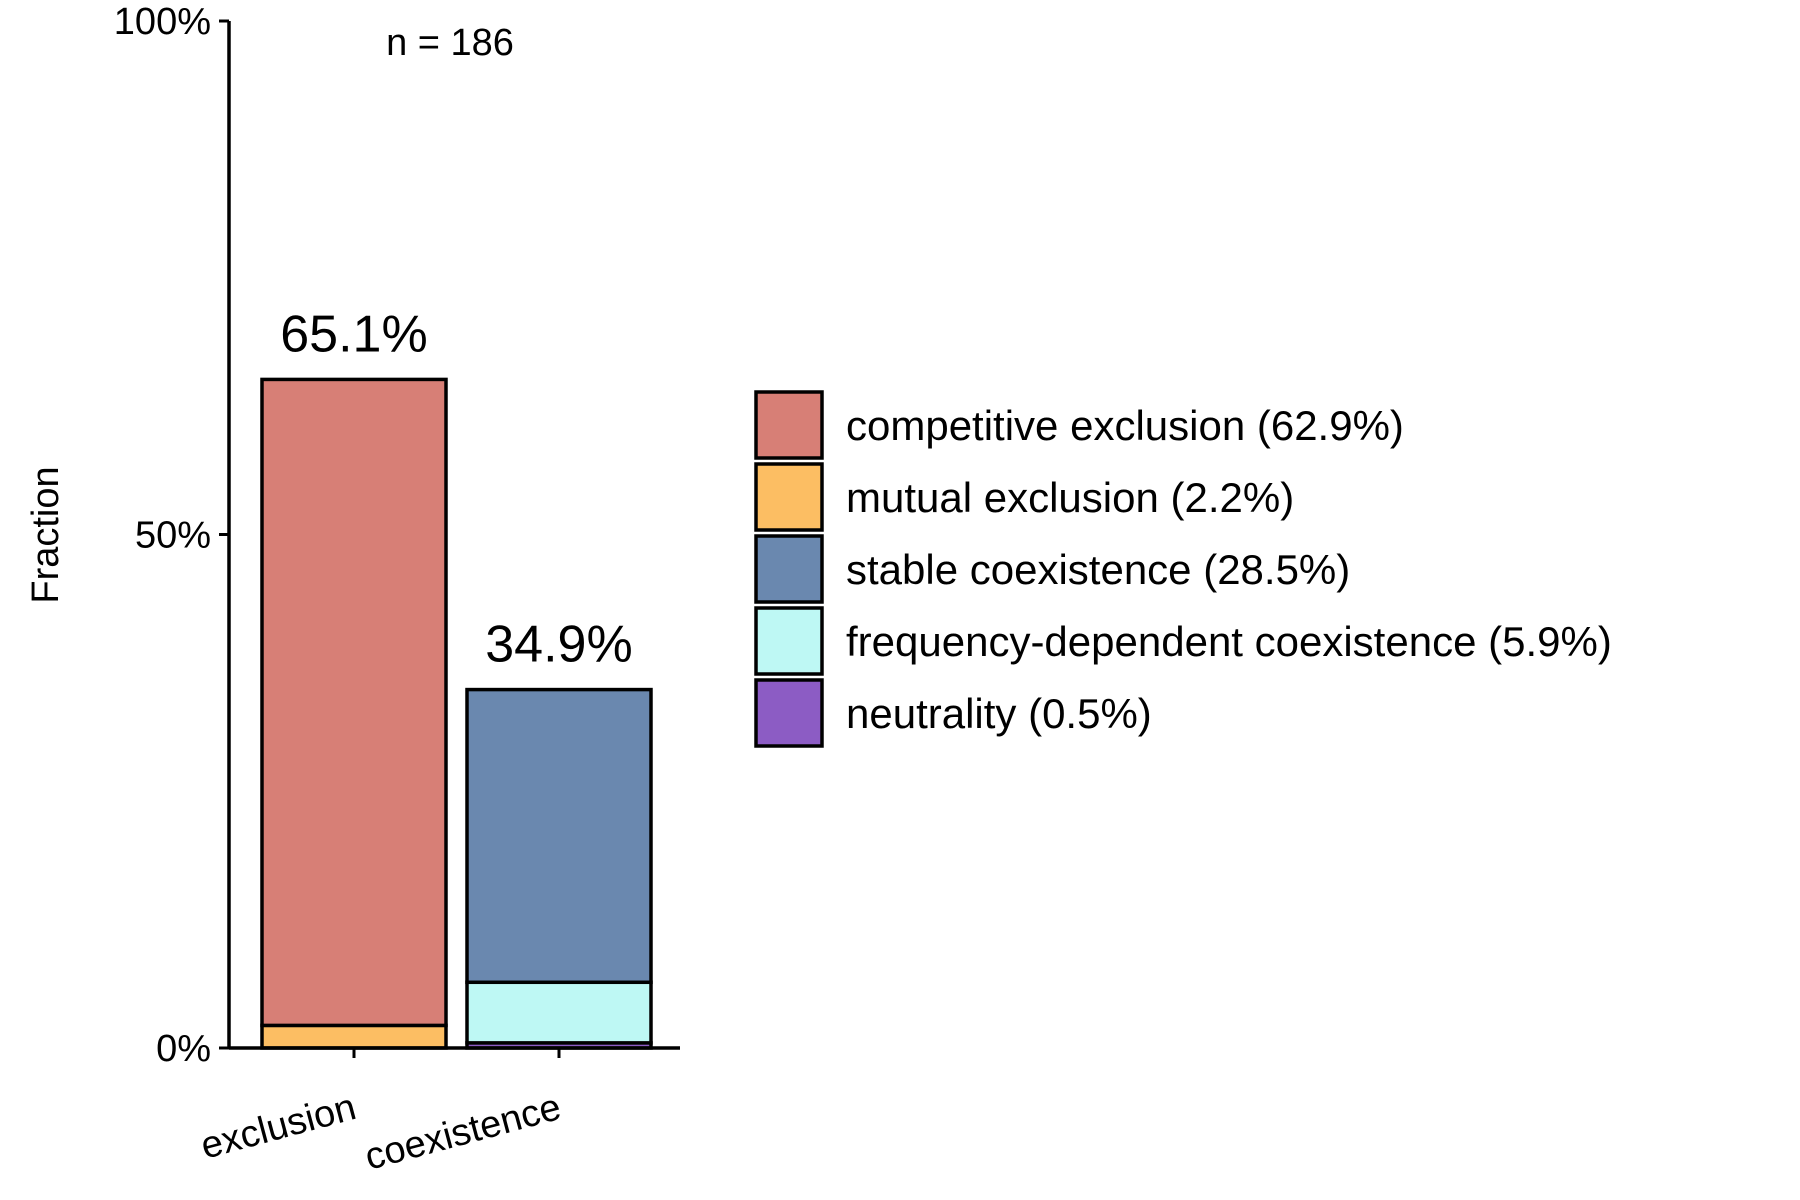 Image resolution: width=1800 pixels, height=1200 pixels. I want to click on legend-label: frequency-dependent coexistence (5.9%), so click(1229, 641).